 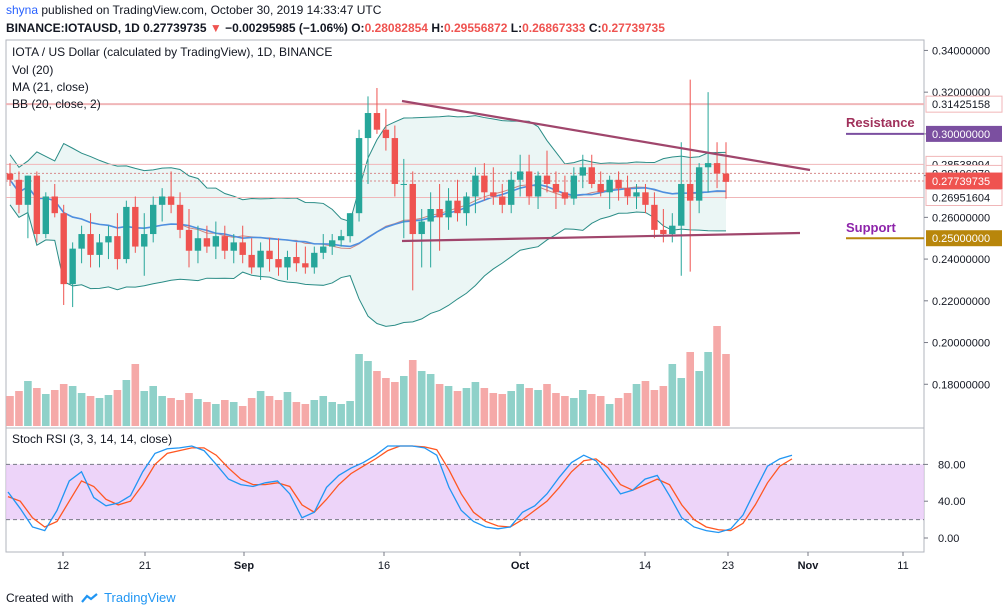 I want to click on open-value: 0.28082854, so click(x=396, y=28).